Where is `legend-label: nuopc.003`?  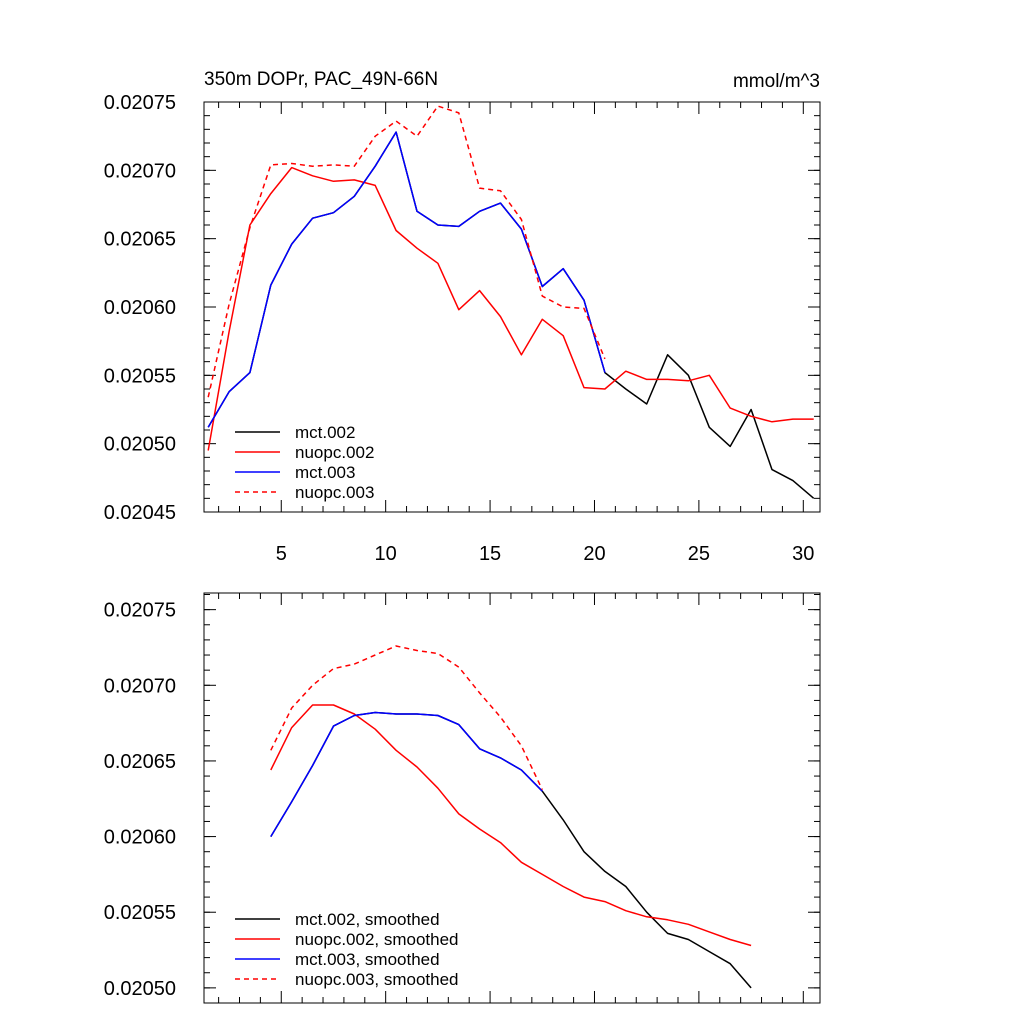 legend-label: nuopc.003 is located at coordinates (334, 492).